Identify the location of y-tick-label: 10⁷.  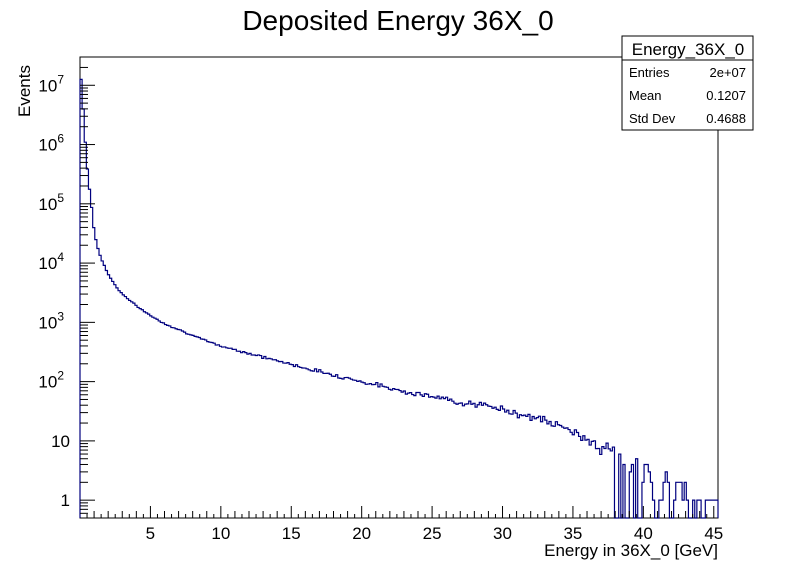
(51, 83).